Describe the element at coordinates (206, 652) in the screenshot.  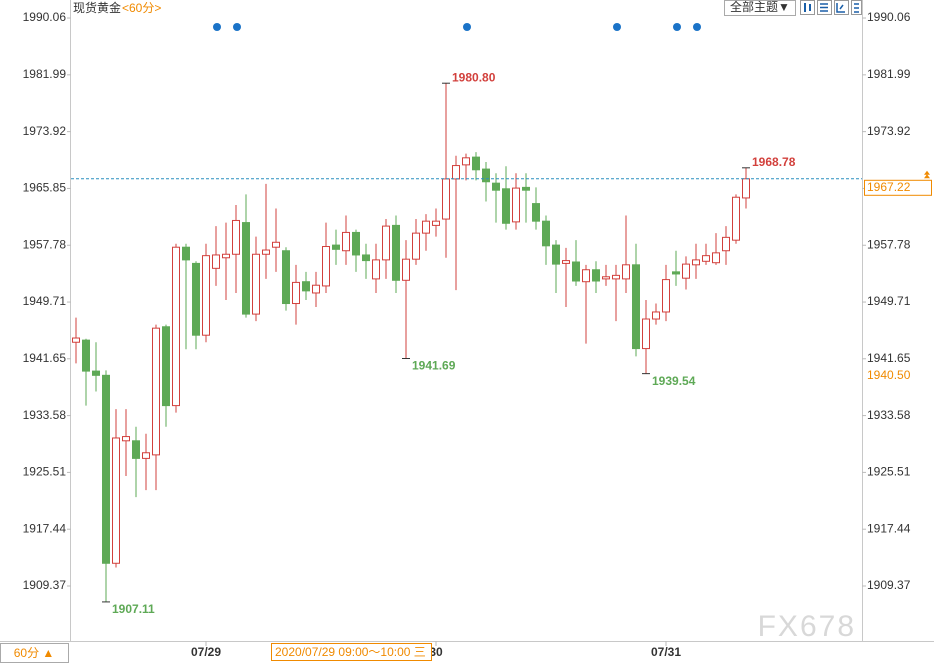
I see `x-tick-label: 07/29` at that location.